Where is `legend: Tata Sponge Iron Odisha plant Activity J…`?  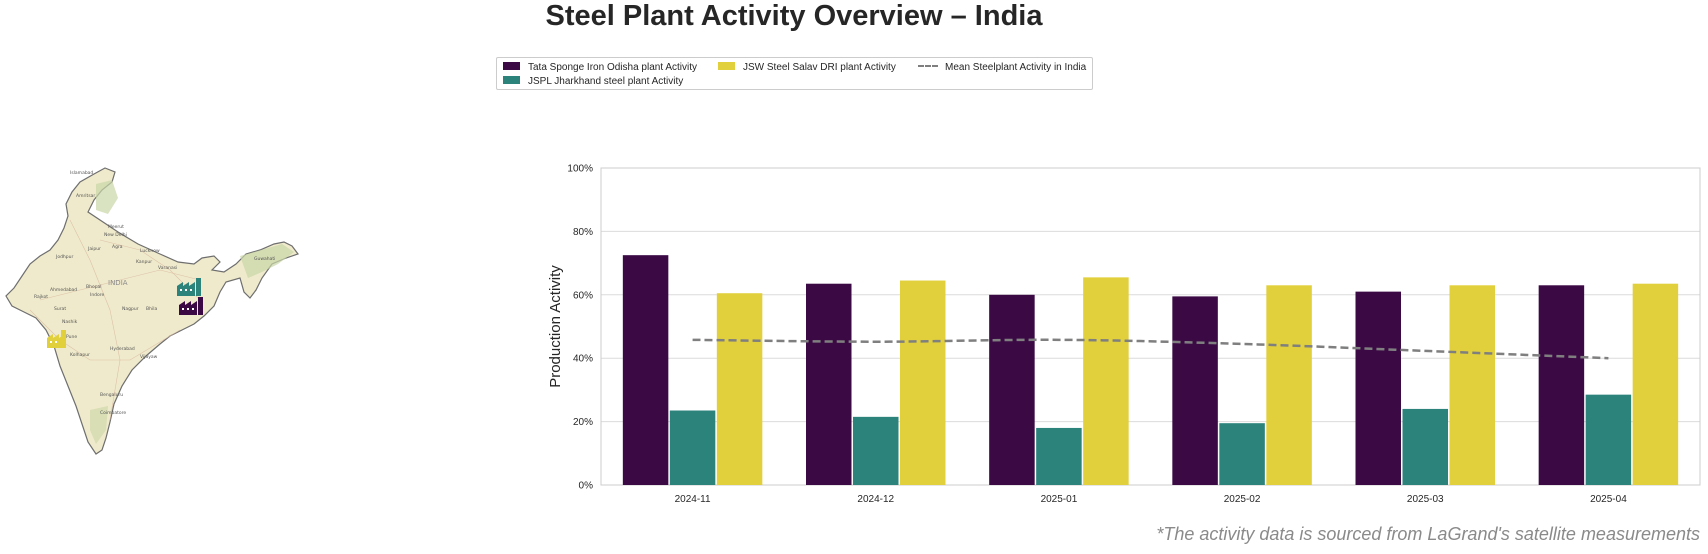
legend: Tata Sponge Iron Odisha plant Activity J… is located at coordinates (794, 73).